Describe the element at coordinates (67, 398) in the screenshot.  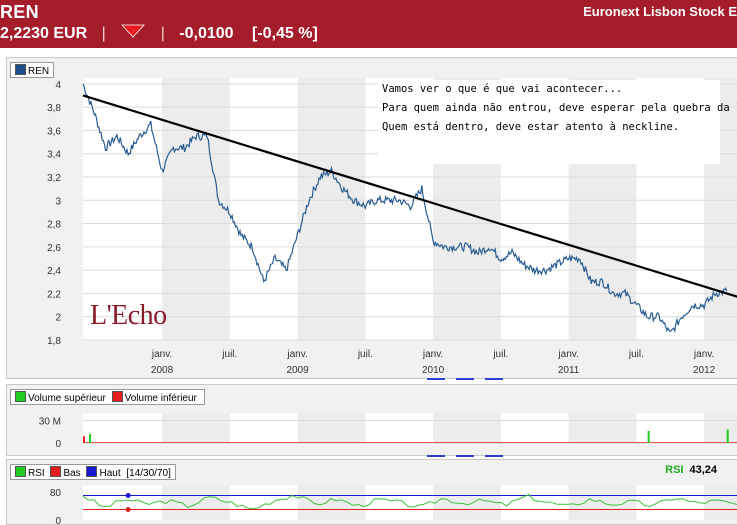
I see `legend-label: Volume supérieur` at that location.